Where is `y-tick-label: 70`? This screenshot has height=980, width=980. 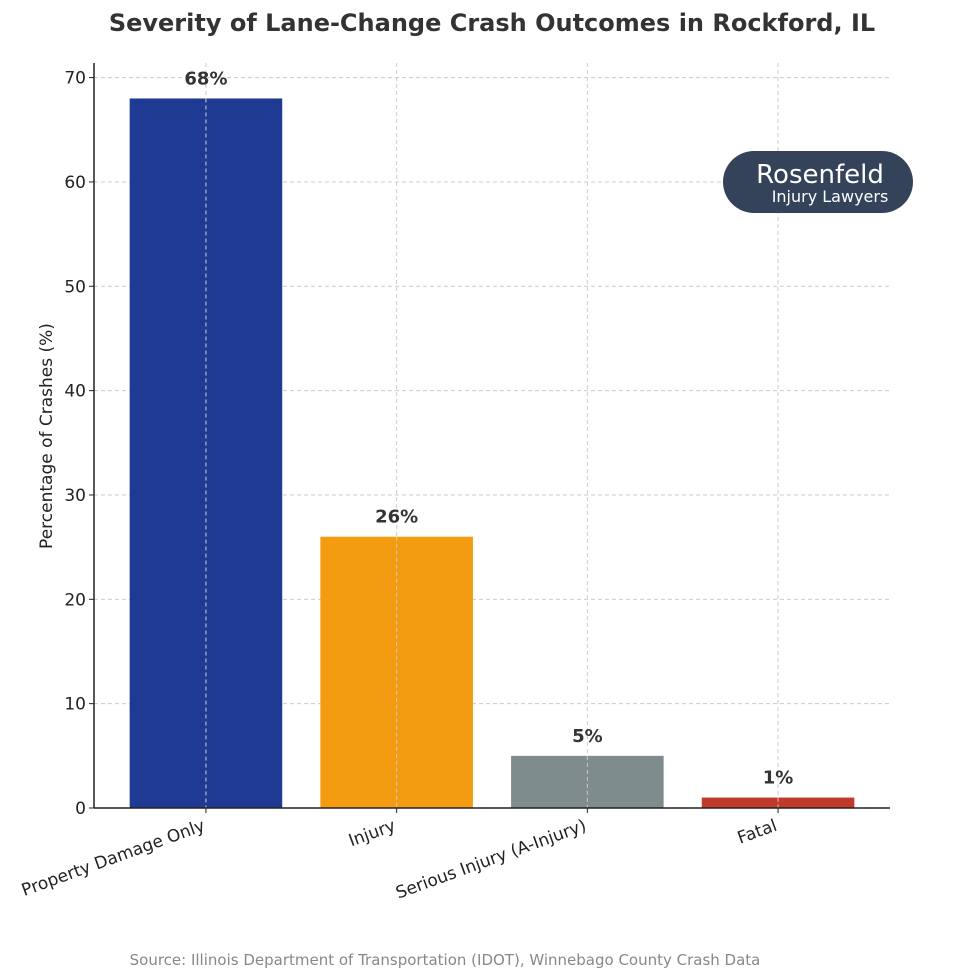 y-tick-label: 70 is located at coordinates (75, 79).